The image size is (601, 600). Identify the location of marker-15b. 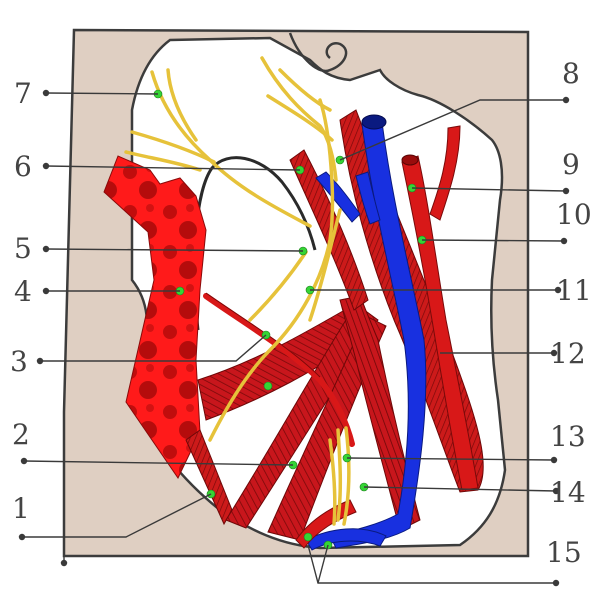
(308, 537).